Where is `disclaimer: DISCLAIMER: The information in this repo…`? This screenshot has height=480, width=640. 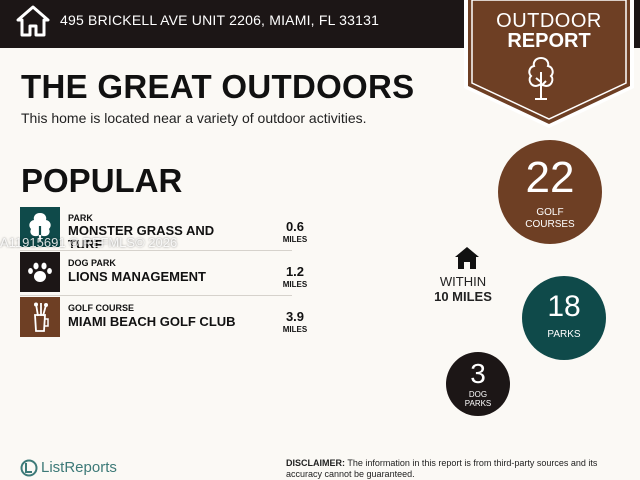
disclaimer: DISCLAIMER: The information in this repo… is located at coordinates (456, 469).